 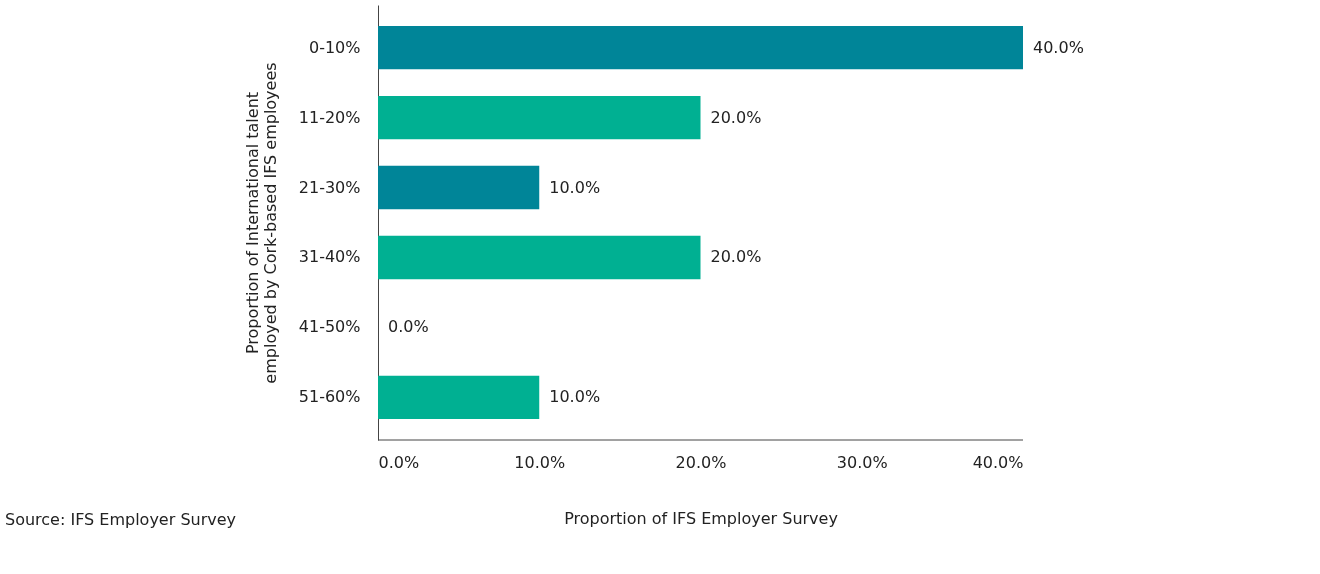 What do you see at coordinates (329, 187) in the screenshot?
I see `y-tick-label: 21-30%` at bounding box center [329, 187].